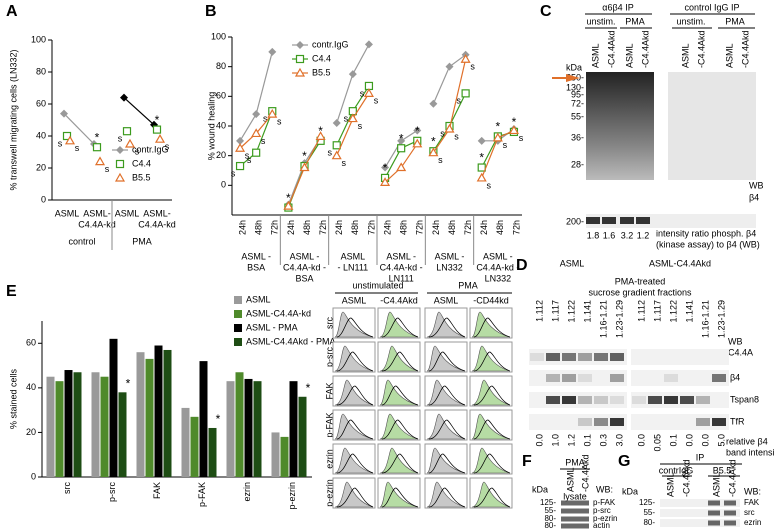 Image resolution: width=774 pixels, height=530 pixels. Describe the element at coordinates (555, 440) in the screenshot. I see `intensity: 1.0` at that location.